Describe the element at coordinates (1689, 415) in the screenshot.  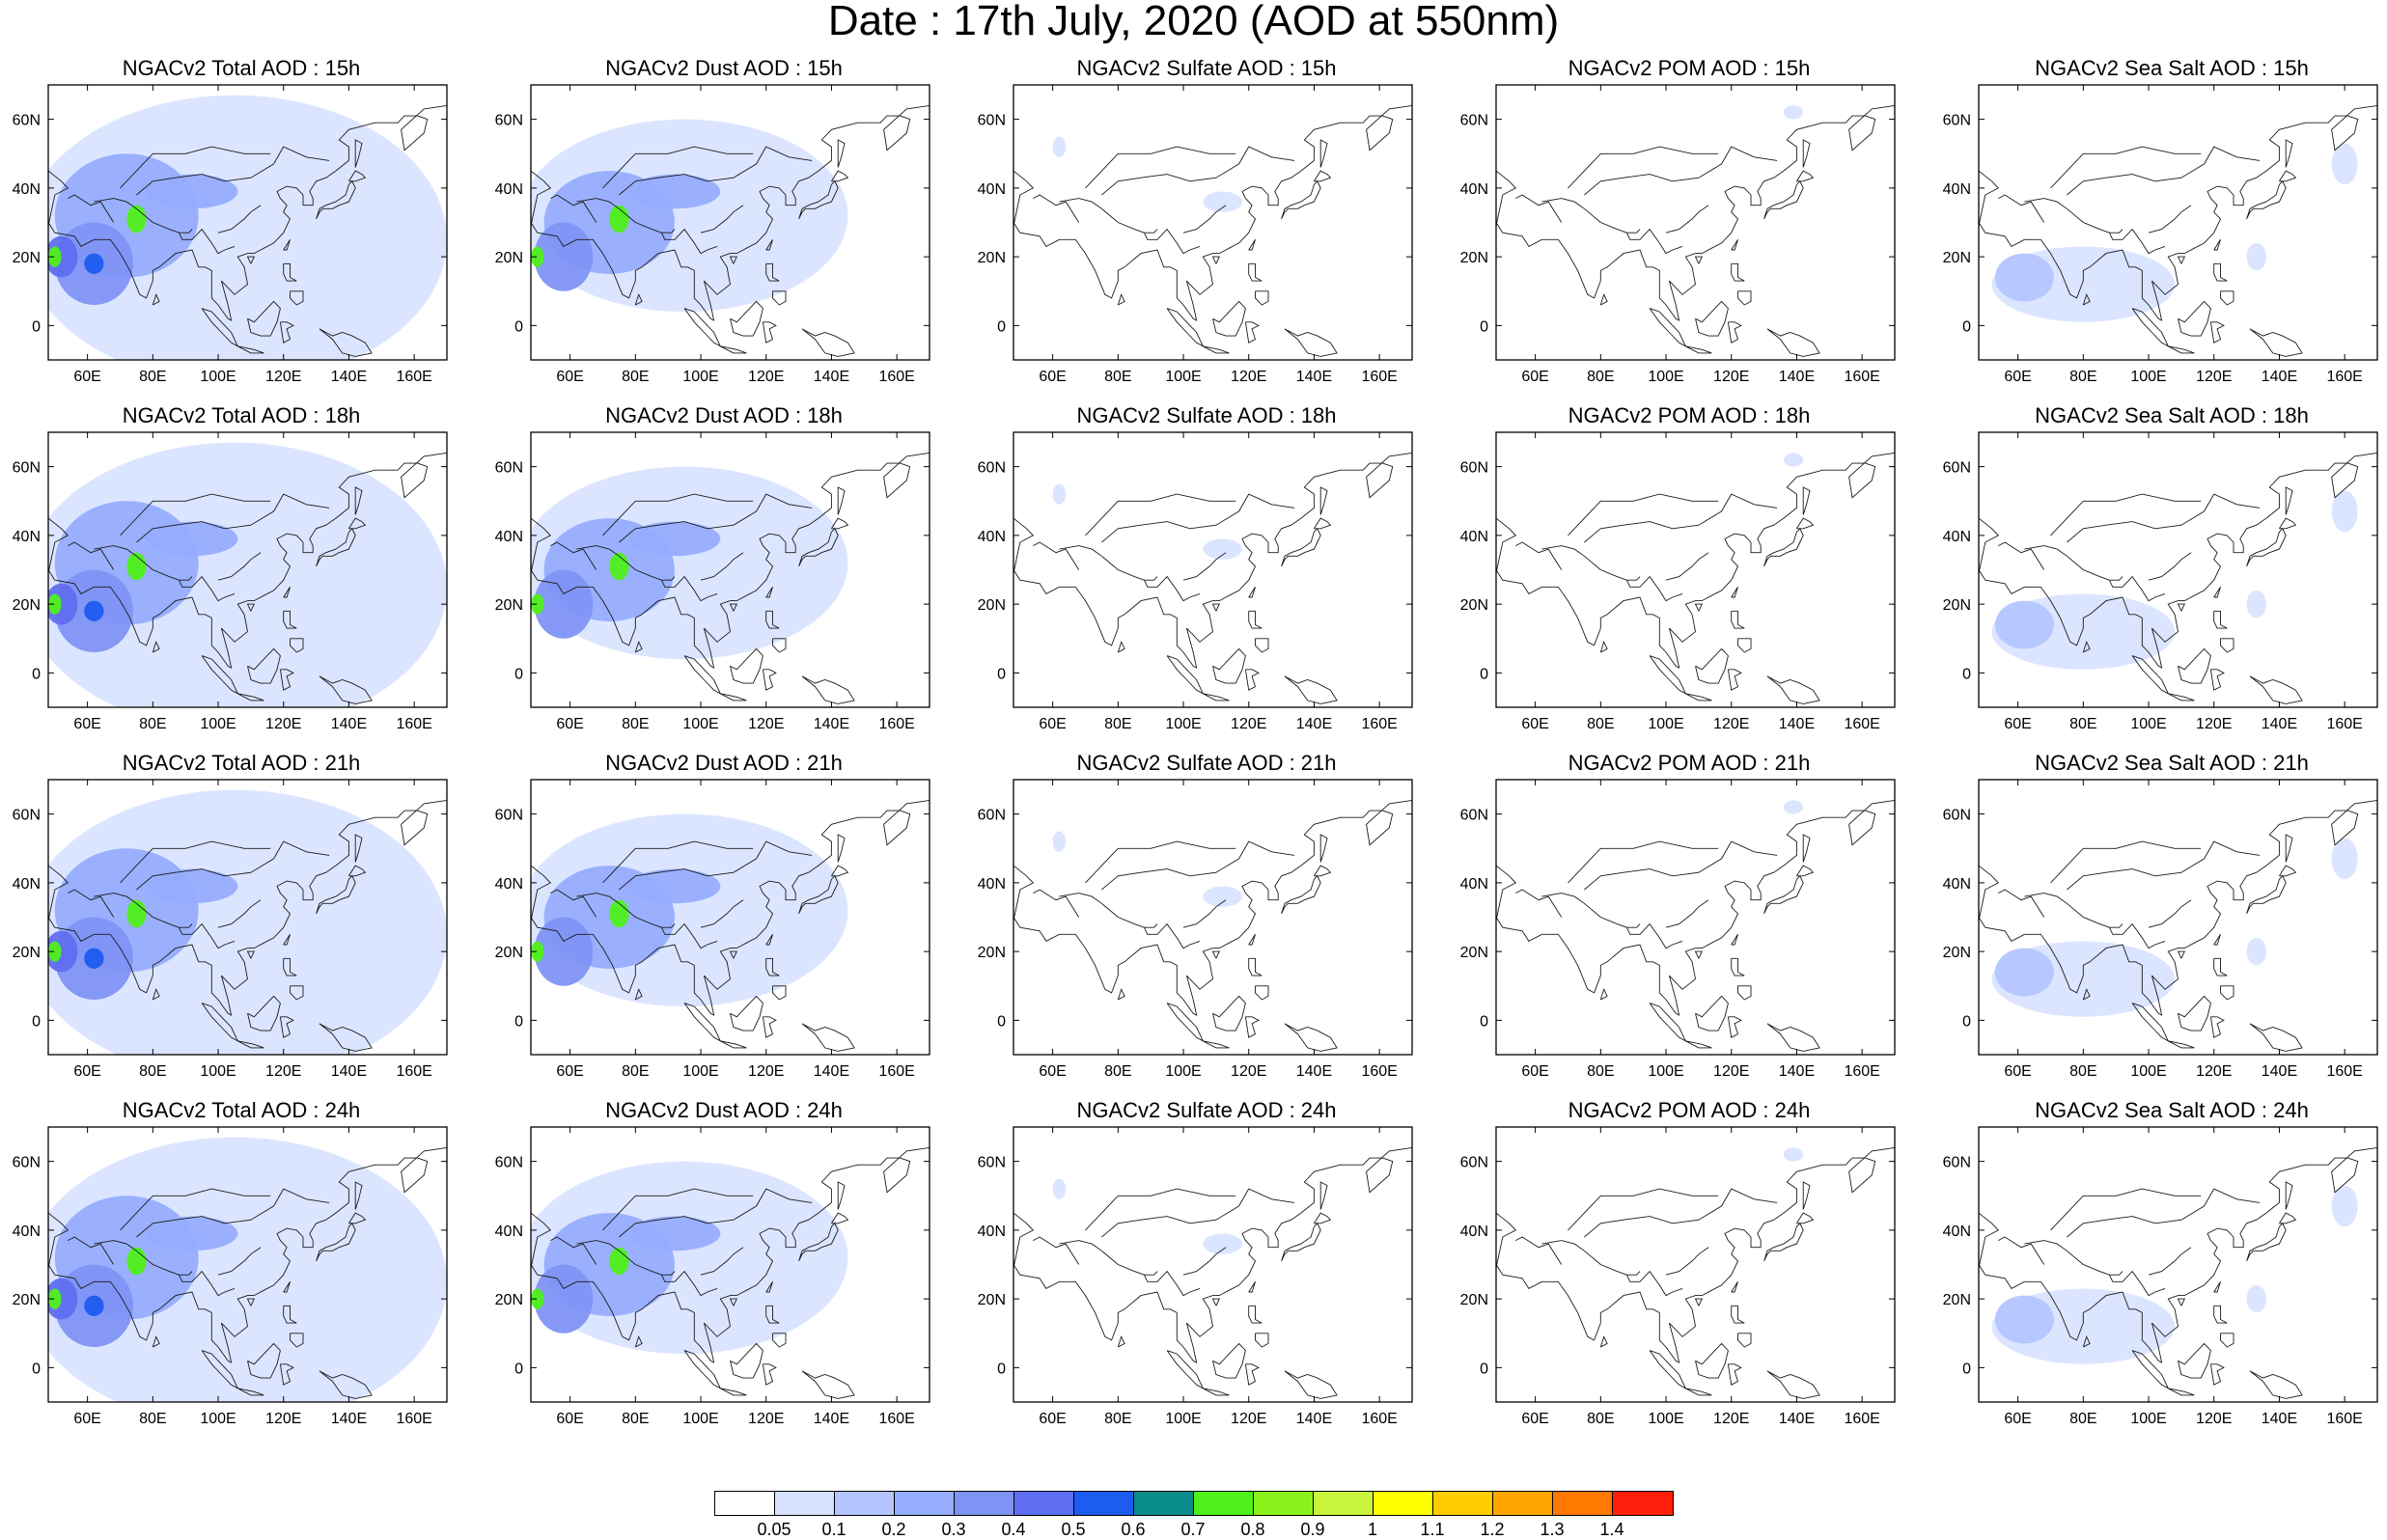
I see `panel-title: NGACv2 POM AOD : 18h` at that location.